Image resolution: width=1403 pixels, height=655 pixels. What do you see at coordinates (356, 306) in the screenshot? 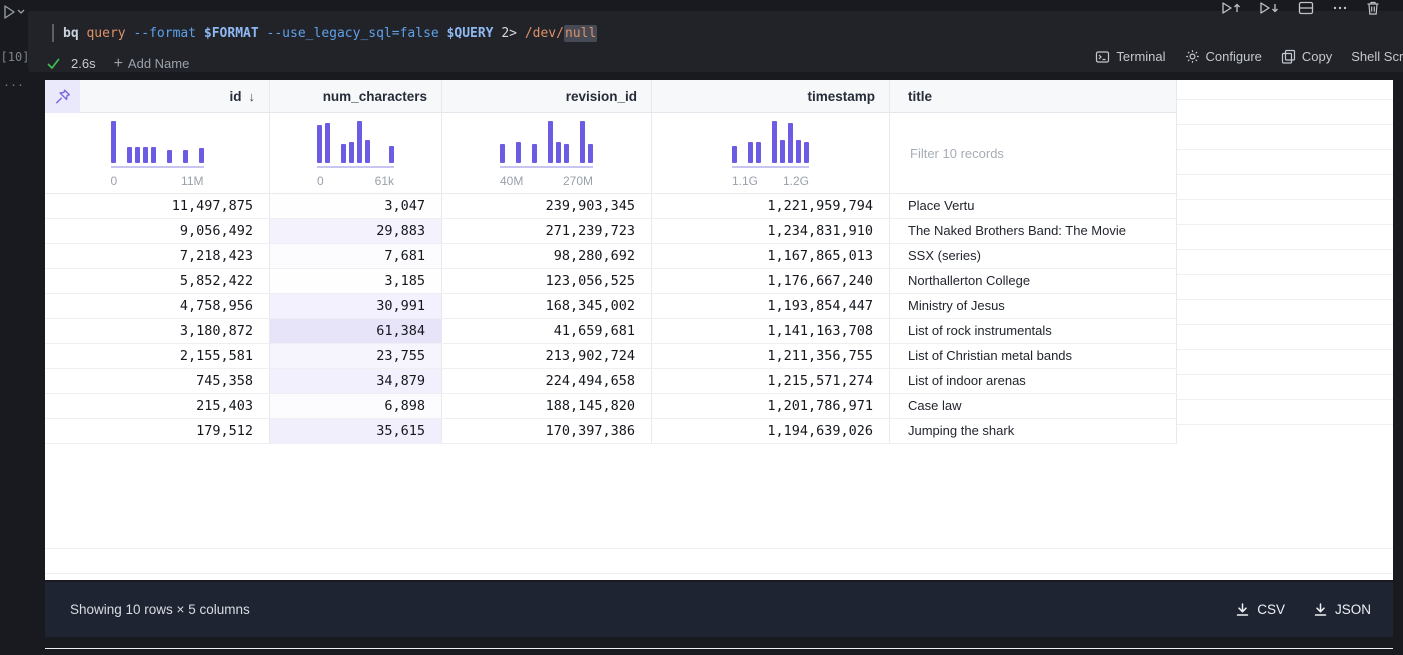
I see `cell-num-characters: 30,991` at bounding box center [356, 306].